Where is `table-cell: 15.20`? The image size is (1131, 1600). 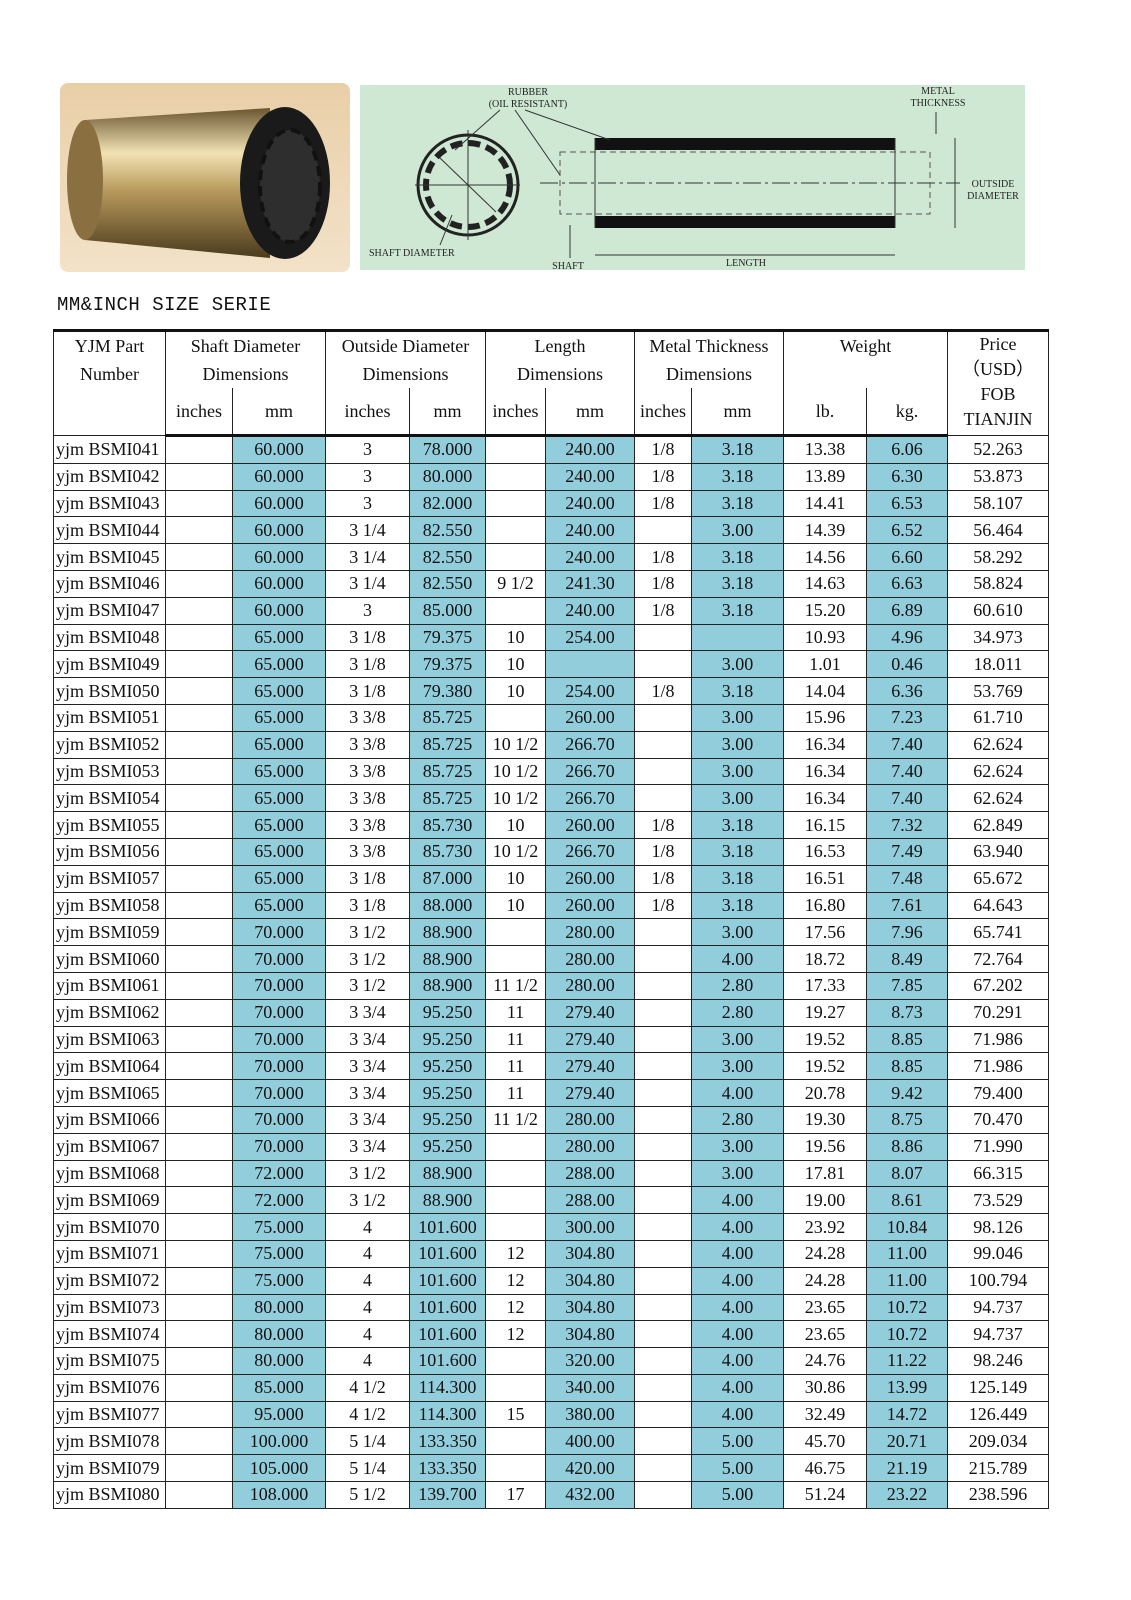 table-cell: 15.20 is located at coordinates (825, 610).